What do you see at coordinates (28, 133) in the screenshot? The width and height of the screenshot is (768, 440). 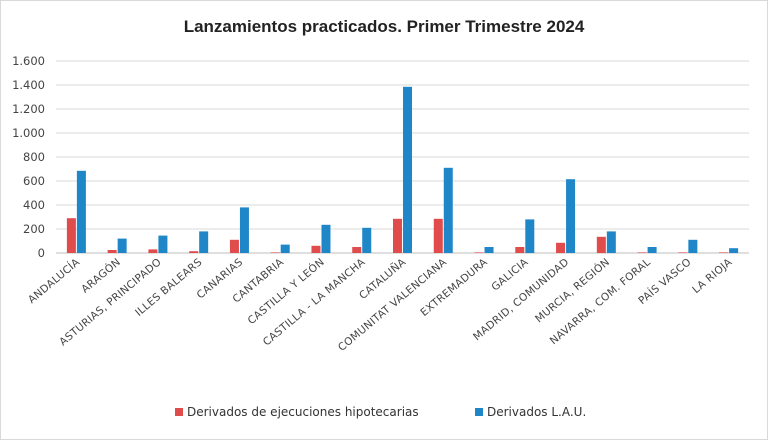 I see `y-tick-label: 1.000` at bounding box center [28, 133].